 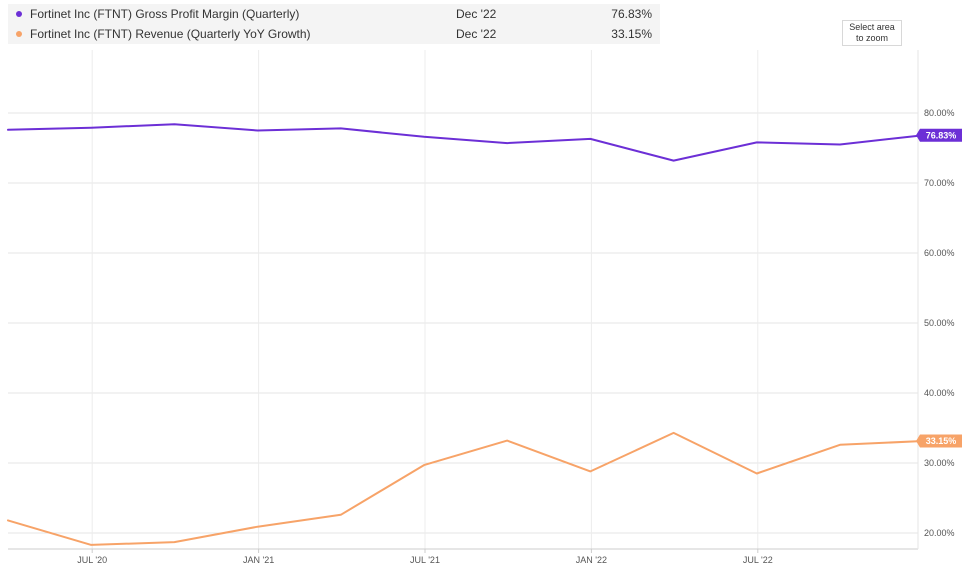 I want to click on series-end-labels: 76.83% 33.15%, so click(x=939, y=288).